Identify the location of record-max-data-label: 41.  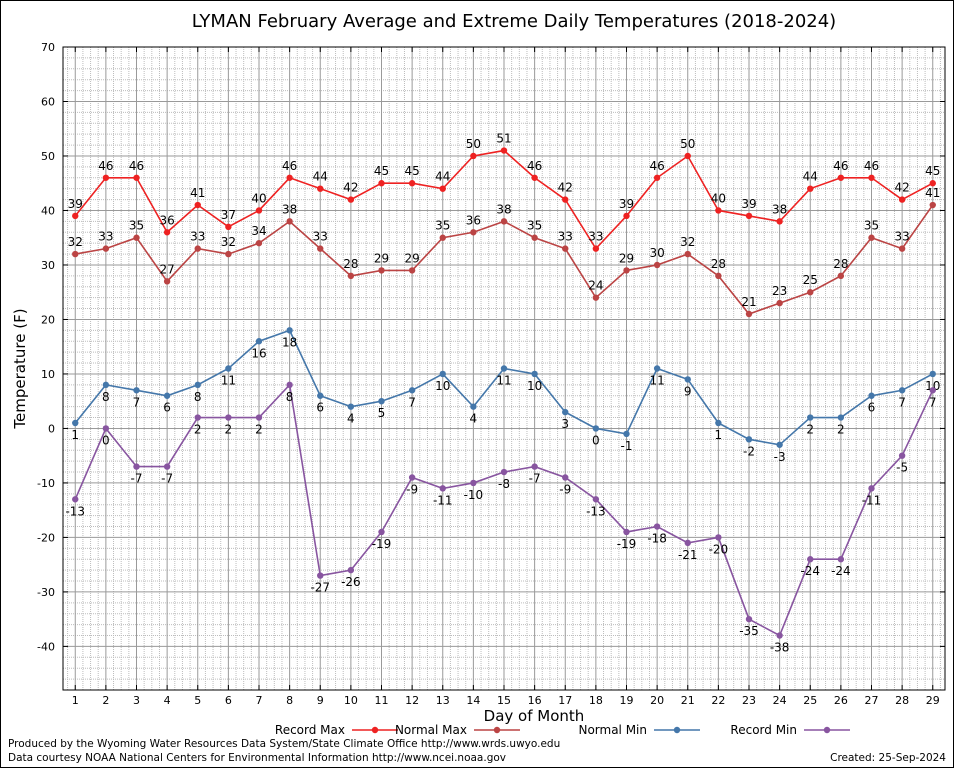
(197, 193).